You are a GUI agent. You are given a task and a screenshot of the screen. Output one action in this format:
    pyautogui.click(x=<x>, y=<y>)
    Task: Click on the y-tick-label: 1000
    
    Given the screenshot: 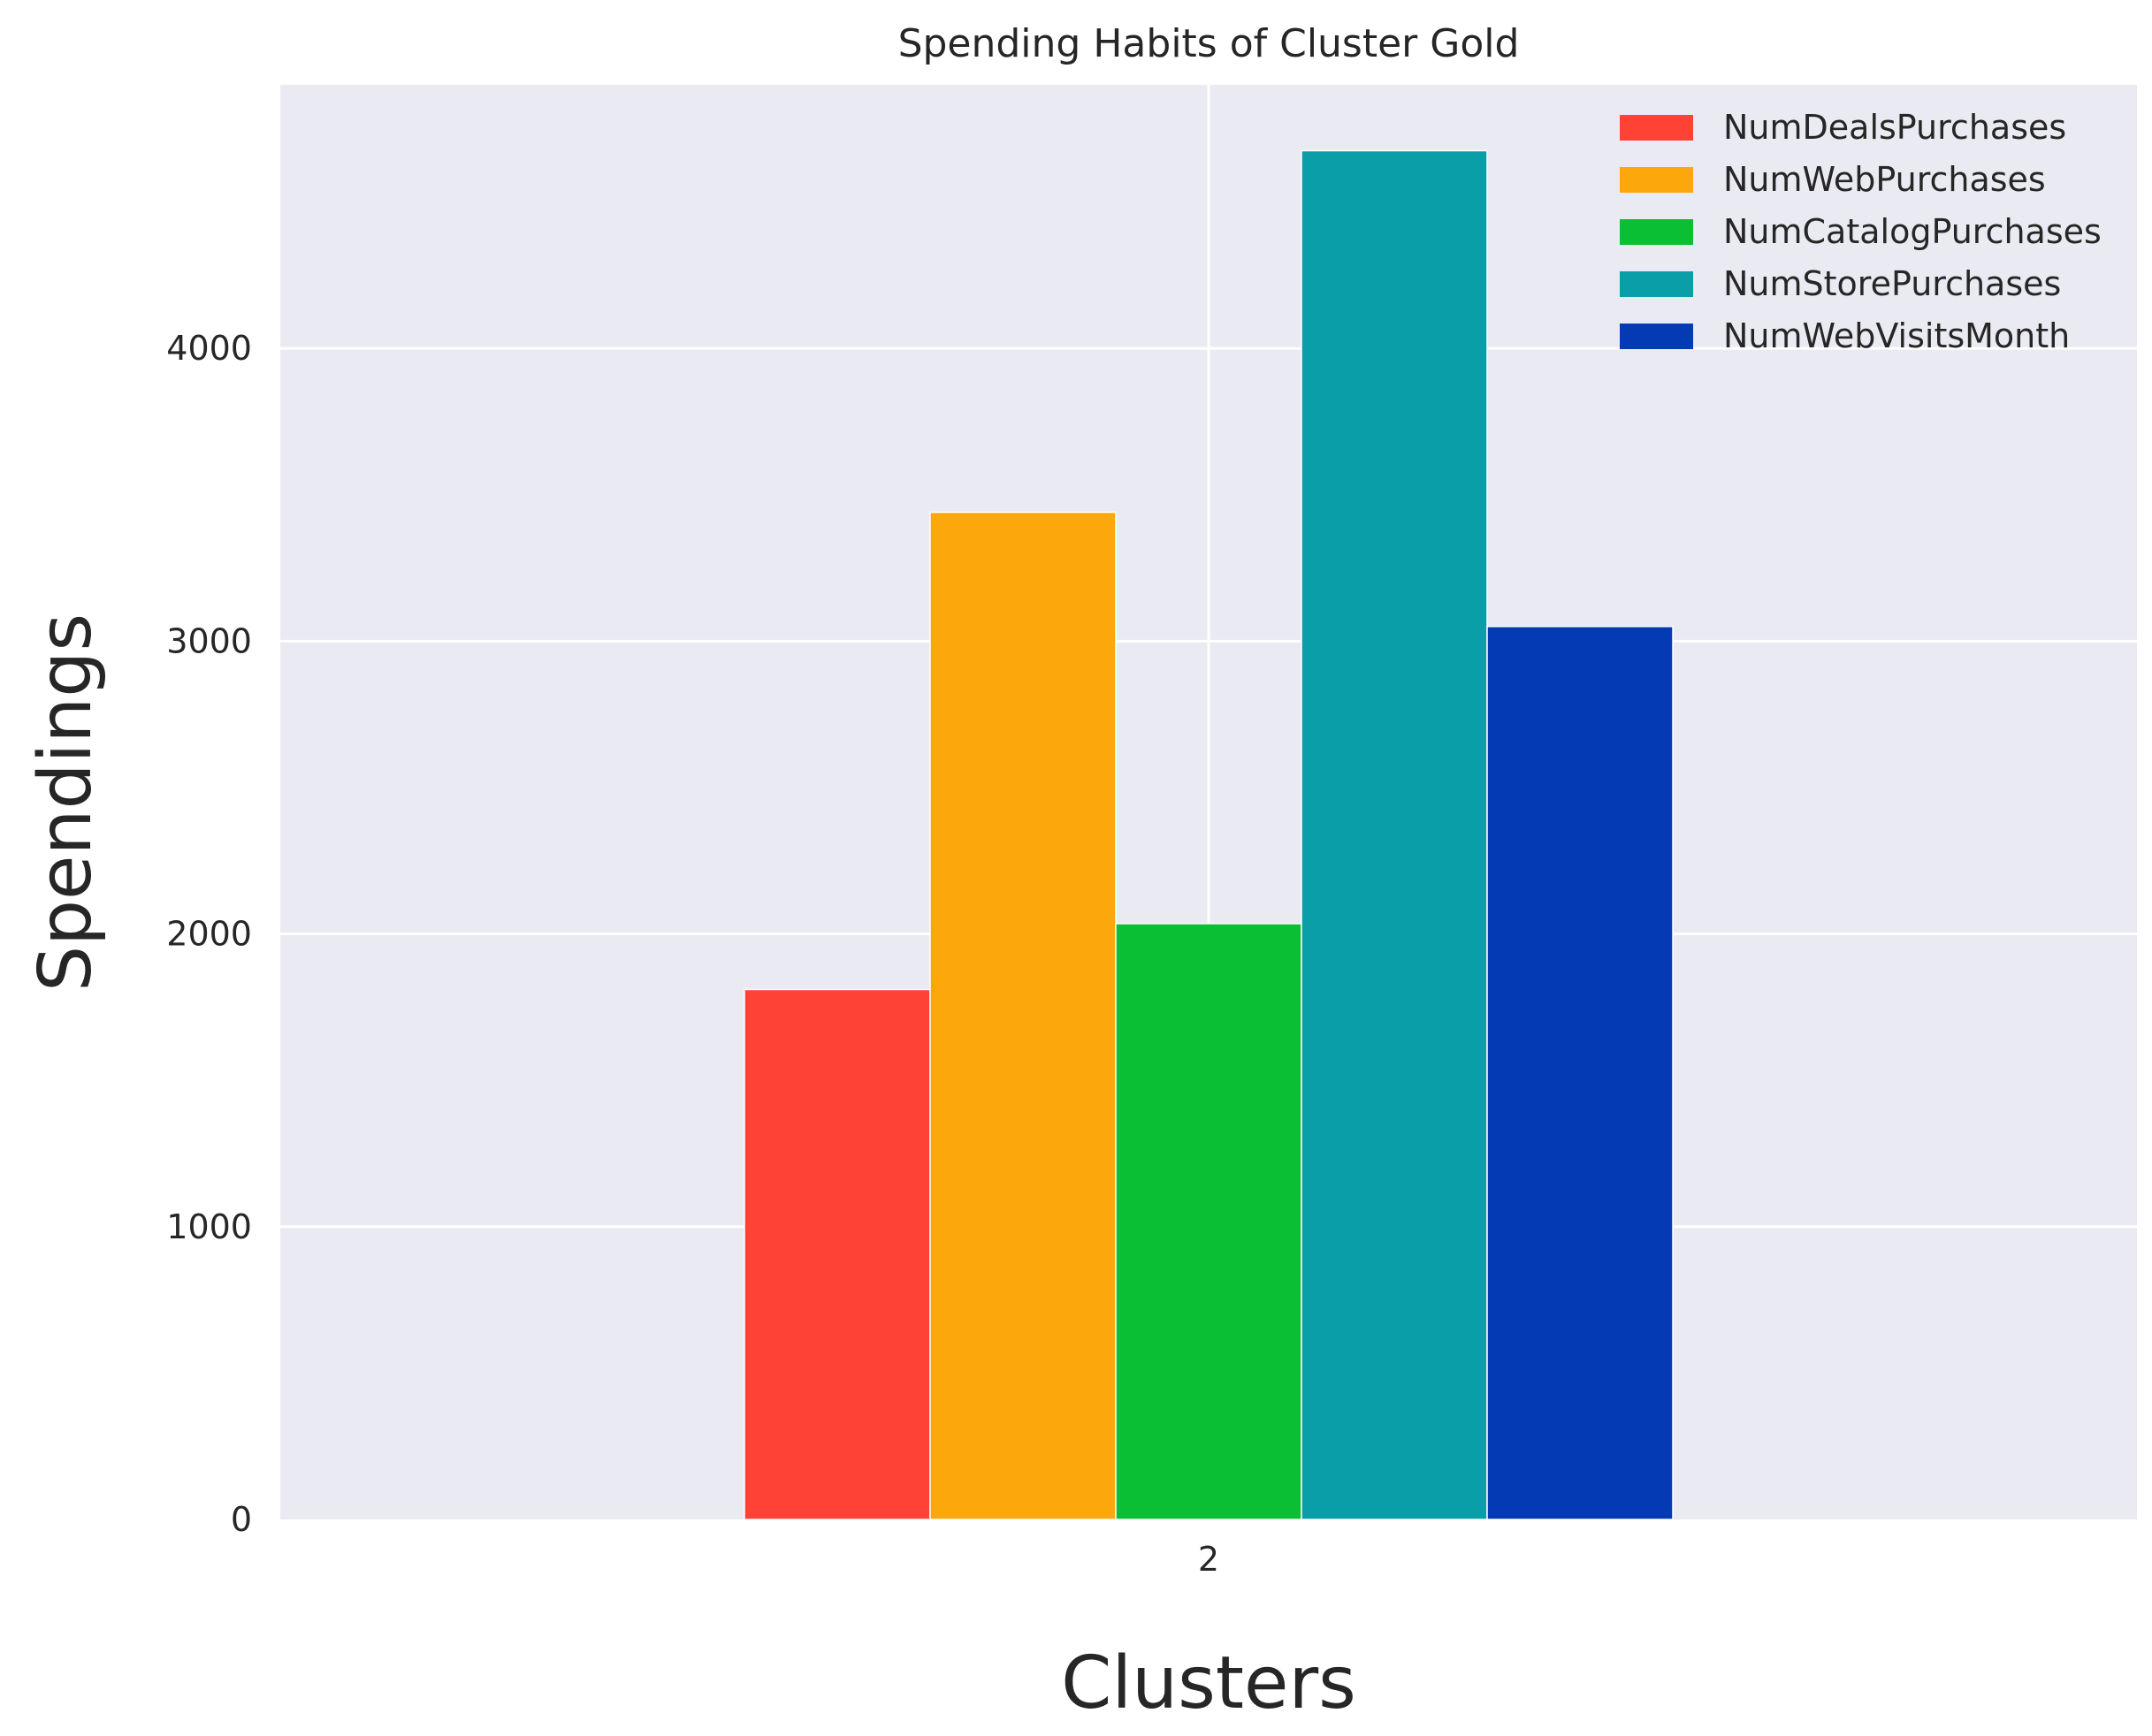 What is the action you would take?
    pyautogui.click(x=209, y=1227)
    